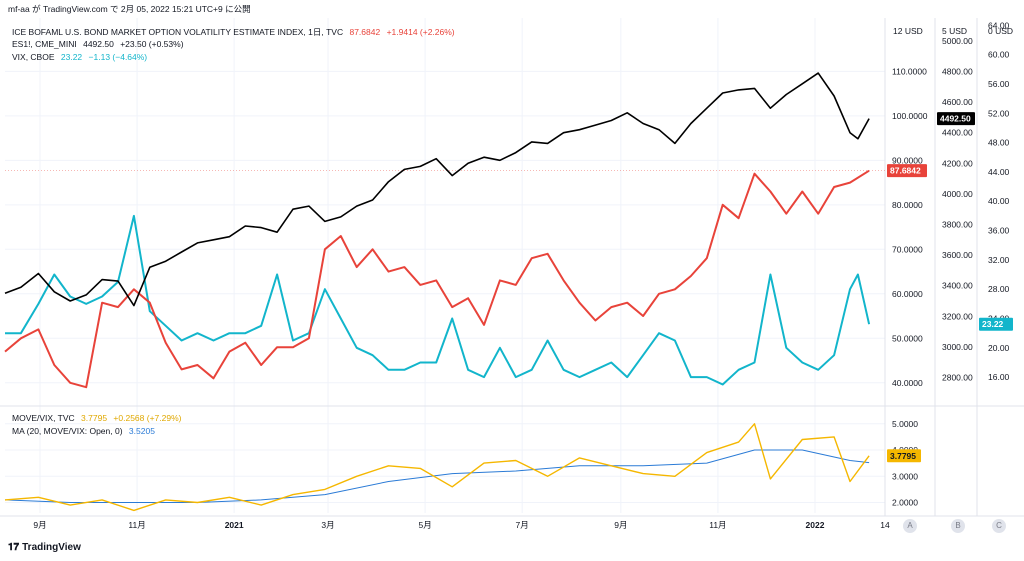  Describe the element at coordinates (420, 32) in the screenshot. I see `legend-move-change: +1.9414 (+2.26%)` at that location.